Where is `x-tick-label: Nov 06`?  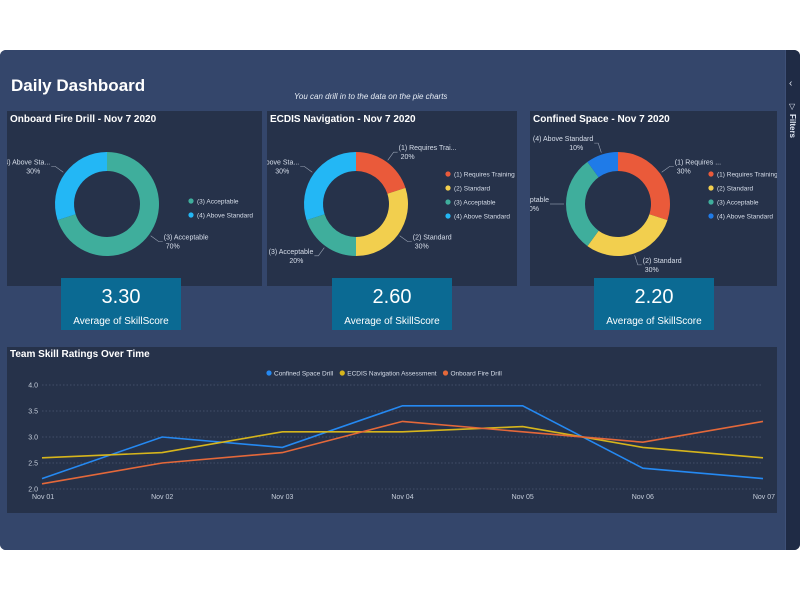
x-tick-label: Nov 06 is located at coordinates (643, 497).